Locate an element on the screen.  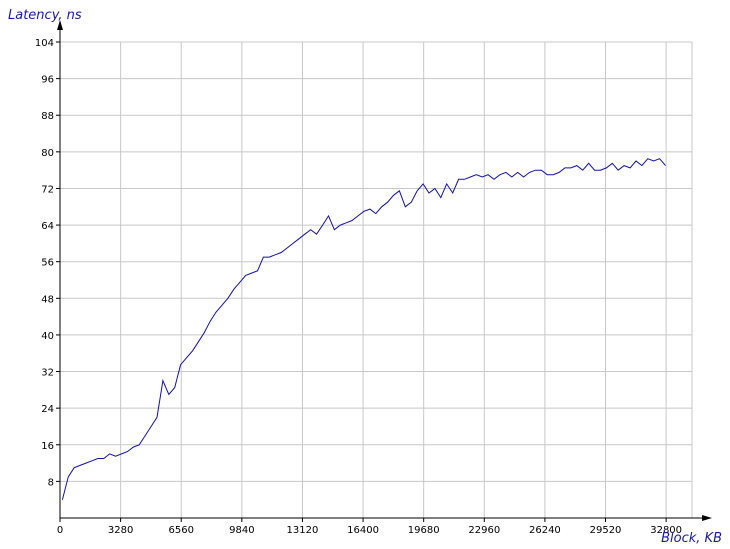
x-tick-label: 13120 is located at coordinates (303, 530).